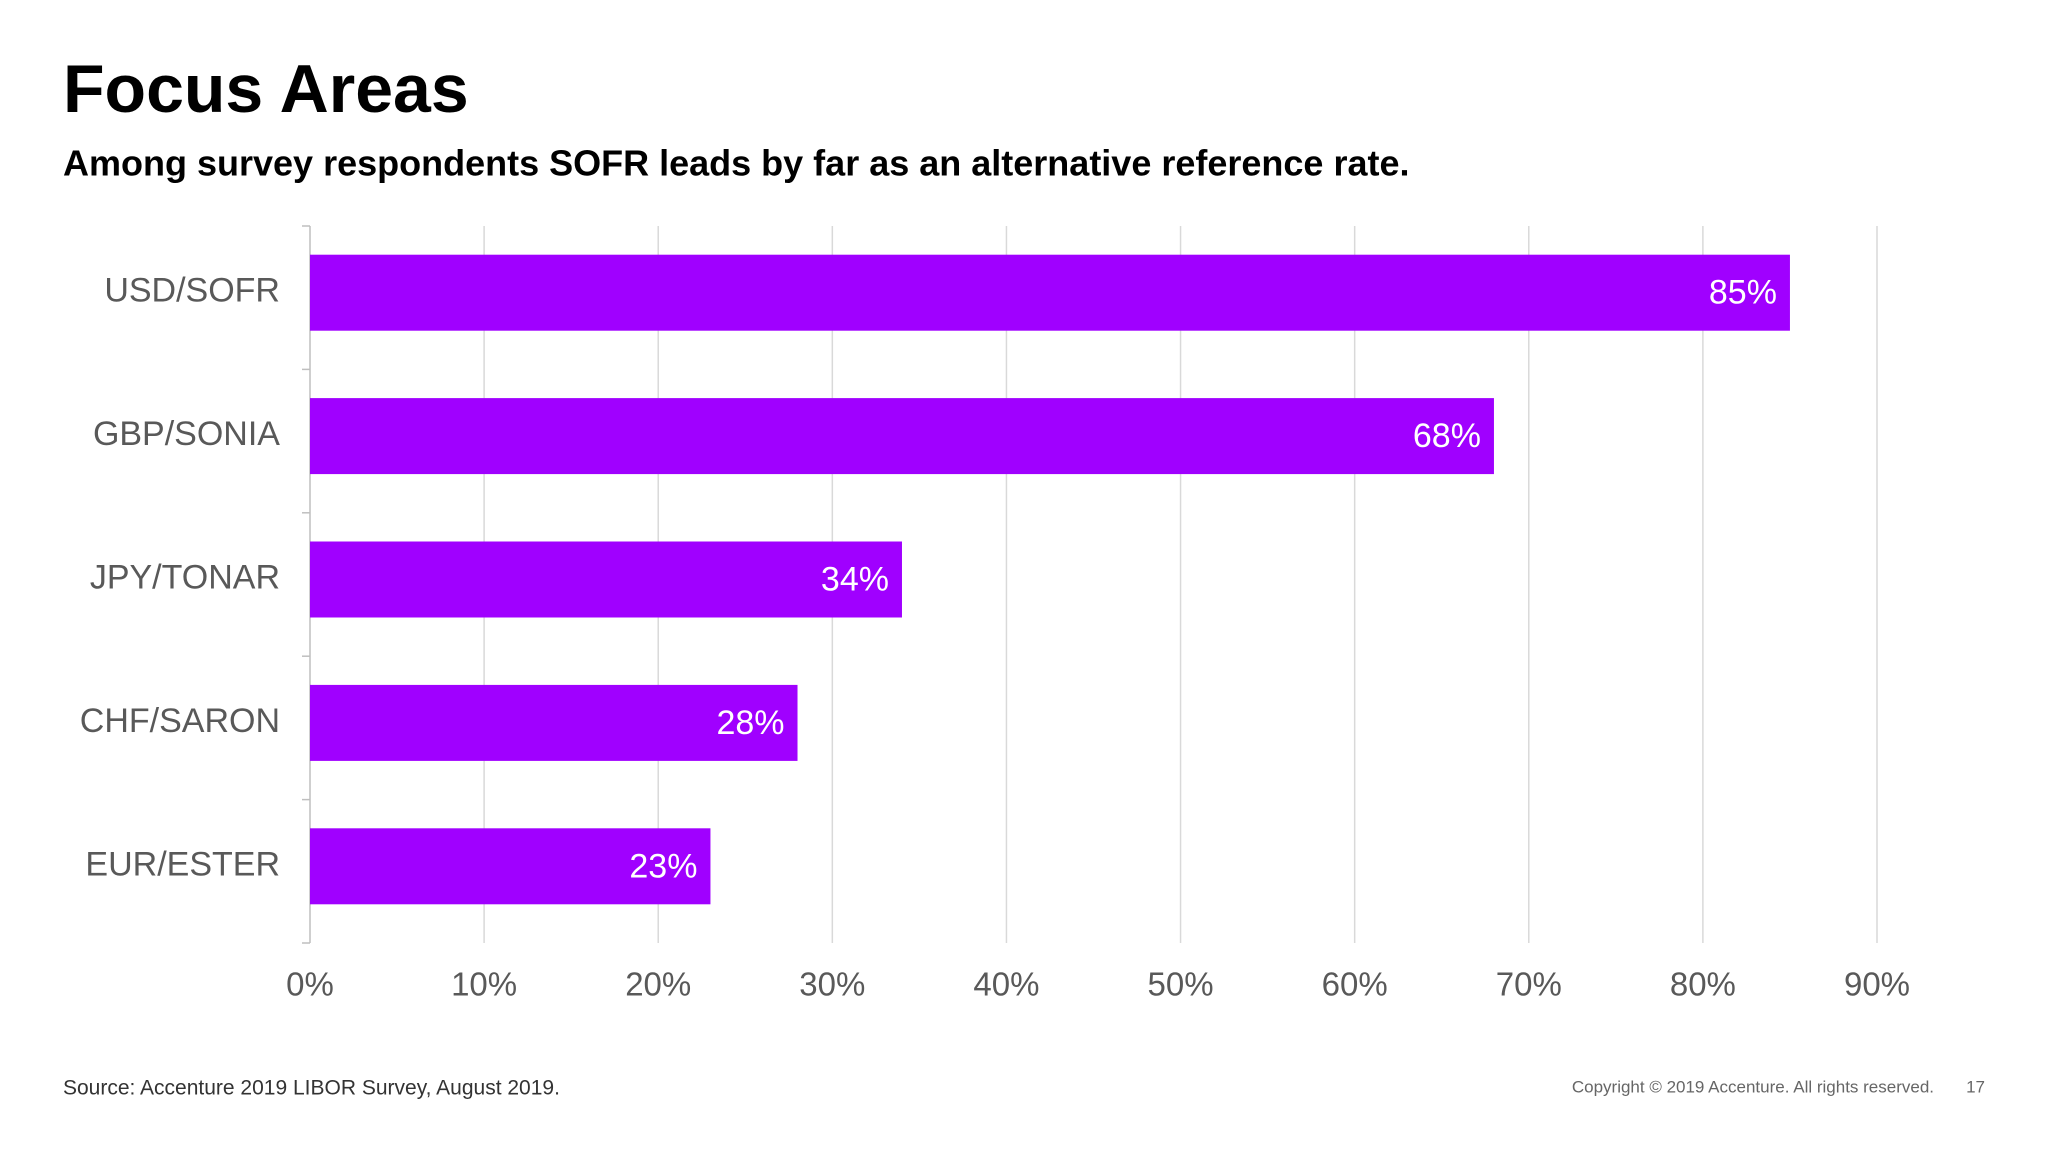 The width and height of the screenshot is (2048, 1152). What do you see at coordinates (180, 721) in the screenshot?
I see `y-tick-label: CHF/SARON` at bounding box center [180, 721].